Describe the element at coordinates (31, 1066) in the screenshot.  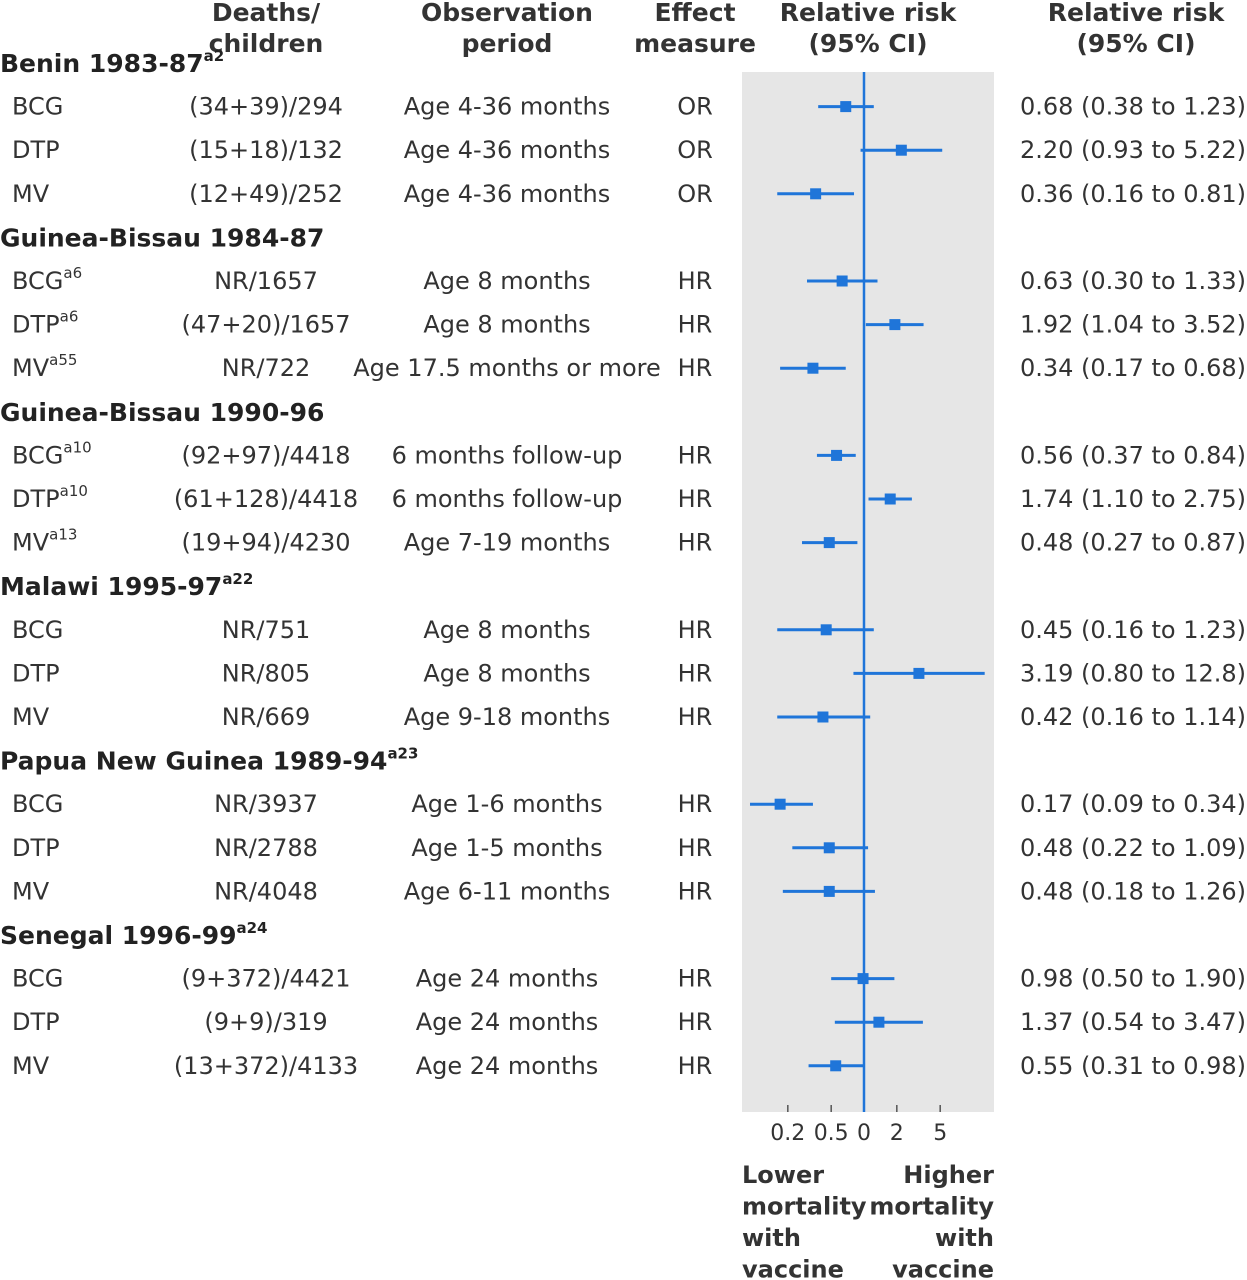
I see `vaccine-label: MV` at that location.